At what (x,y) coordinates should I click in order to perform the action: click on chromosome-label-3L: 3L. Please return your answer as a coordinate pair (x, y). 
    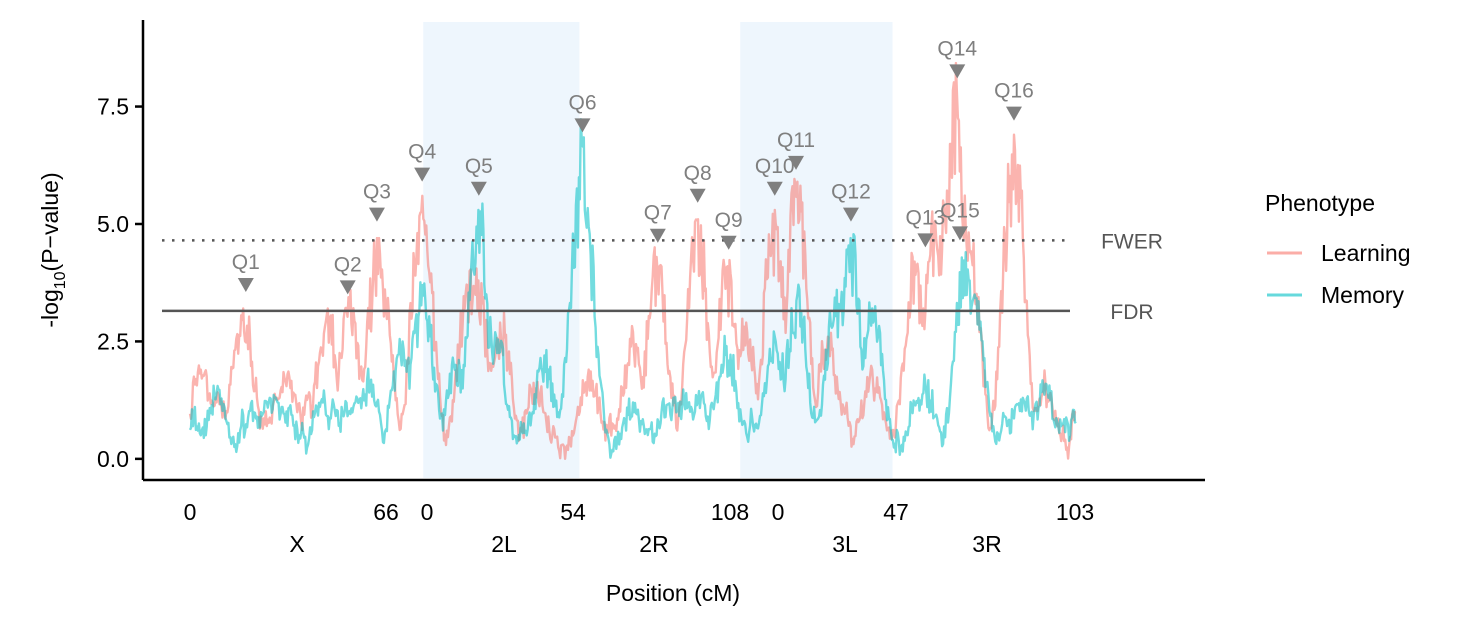
    Looking at the image, I should click on (845, 544).